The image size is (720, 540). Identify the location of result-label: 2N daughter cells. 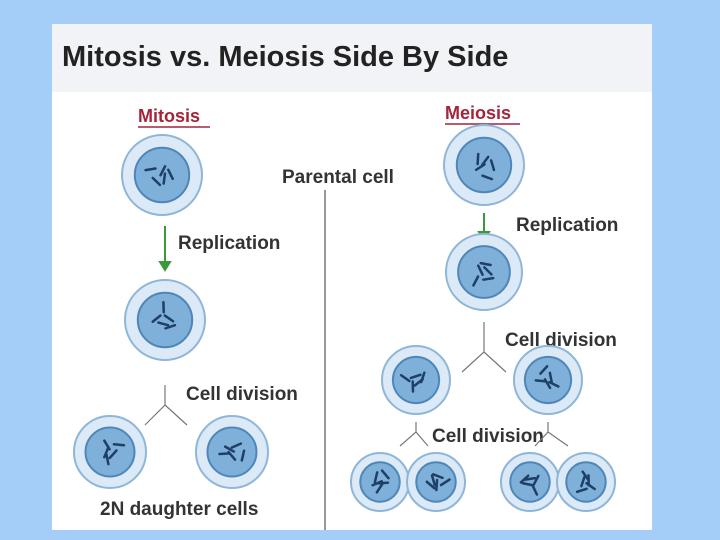
(179, 509).